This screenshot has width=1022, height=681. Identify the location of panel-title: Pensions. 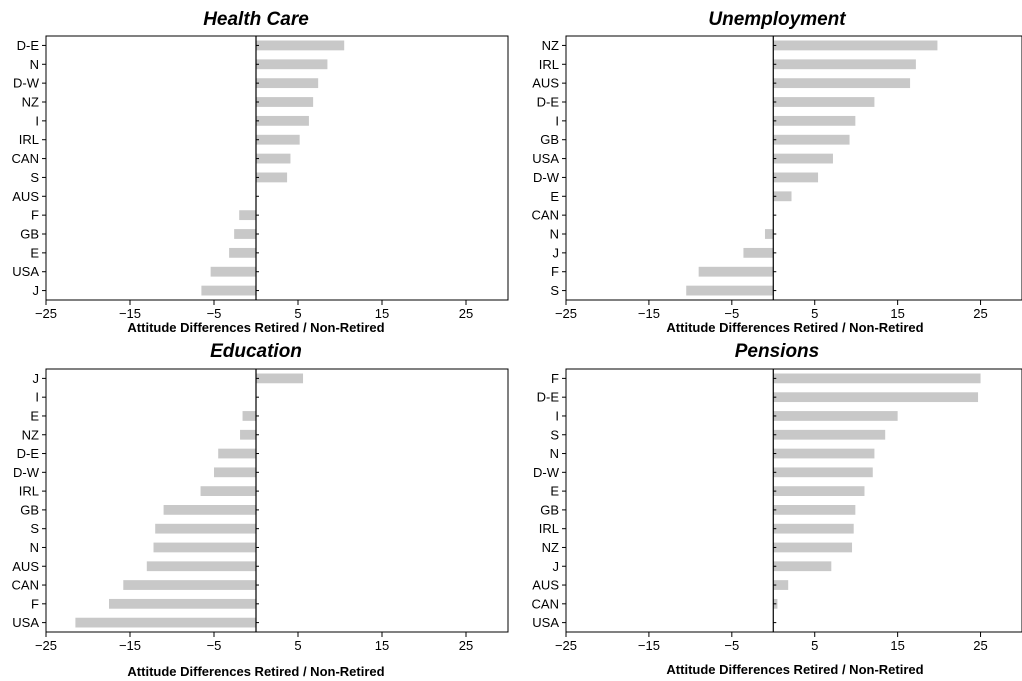
(777, 351).